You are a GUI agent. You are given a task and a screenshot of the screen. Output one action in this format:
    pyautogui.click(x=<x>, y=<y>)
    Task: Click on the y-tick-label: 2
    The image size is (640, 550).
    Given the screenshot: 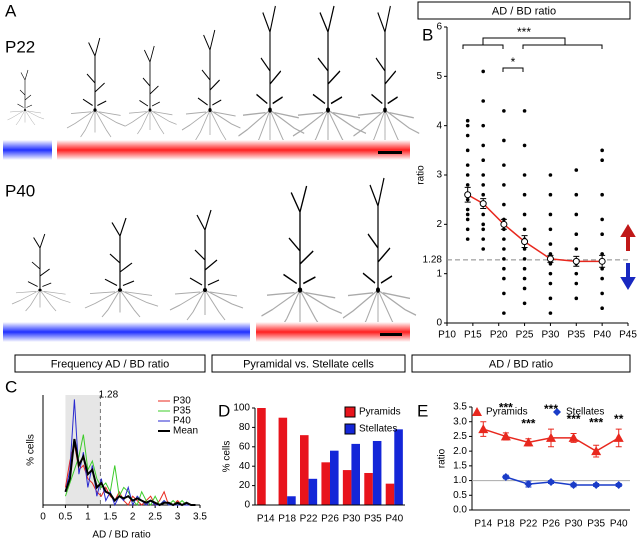 What is the action you would take?
    pyautogui.click(x=439, y=224)
    